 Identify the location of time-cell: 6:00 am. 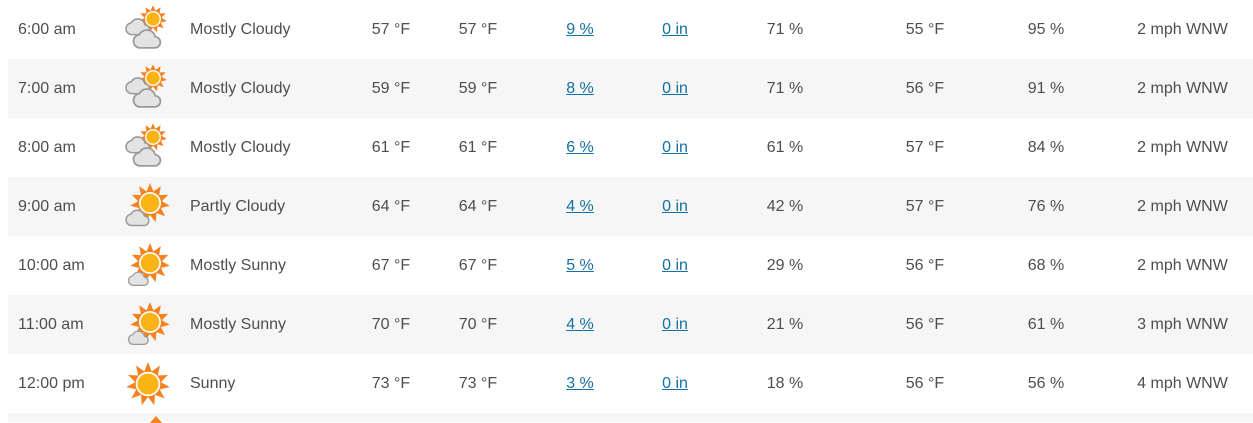
(47, 29).